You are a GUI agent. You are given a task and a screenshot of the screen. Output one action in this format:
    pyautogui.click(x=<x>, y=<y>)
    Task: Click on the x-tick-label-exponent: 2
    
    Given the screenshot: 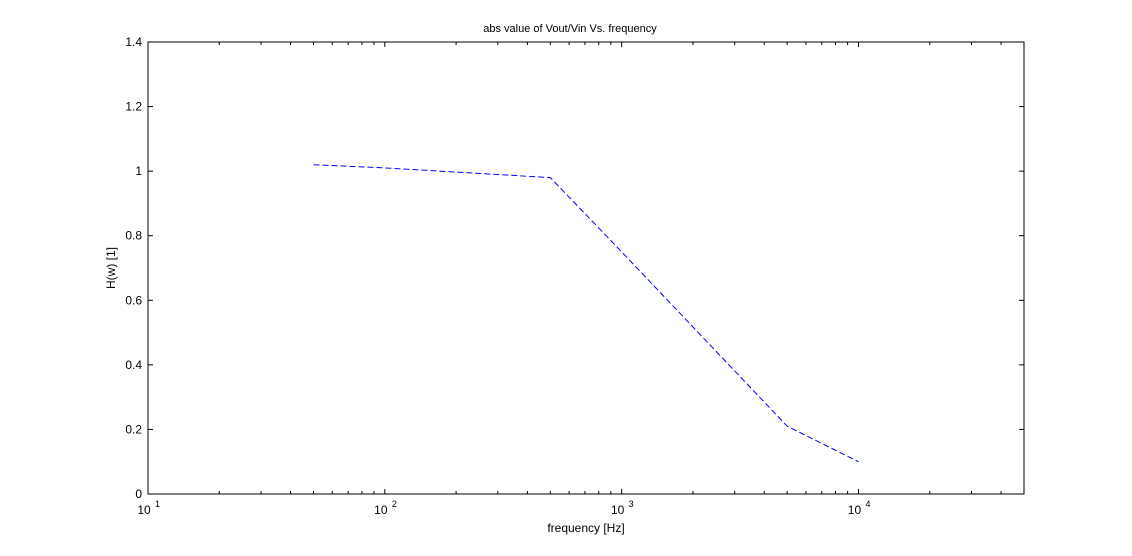 What is the action you would take?
    pyautogui.click(x=394, y=504)
    